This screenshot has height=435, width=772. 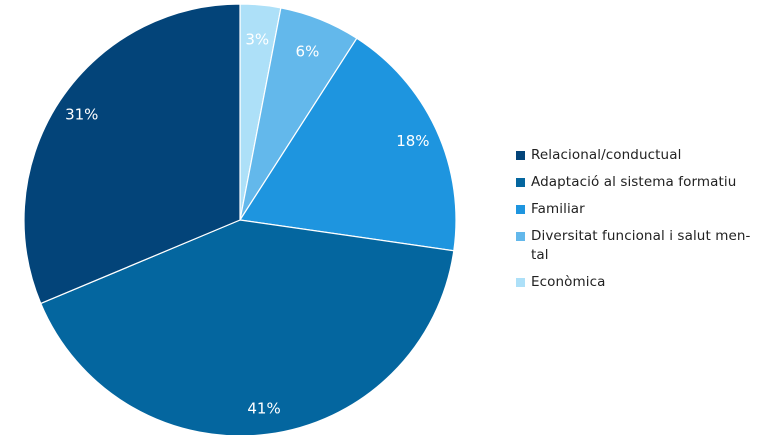 I want to click on pie-slice-label-1: 6%, so click(x=308, y=52).